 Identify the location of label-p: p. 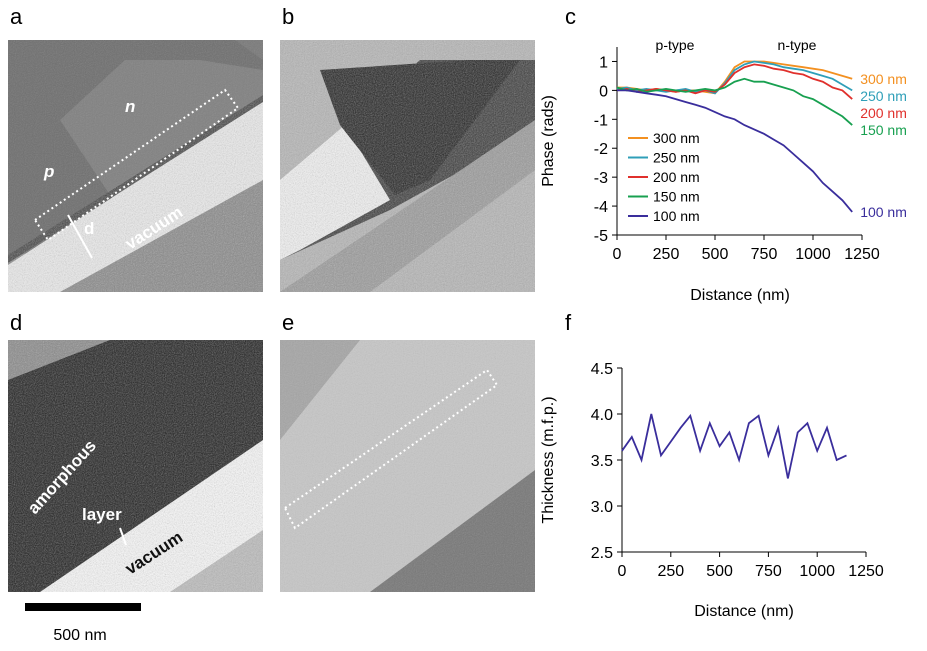
(48, 171).